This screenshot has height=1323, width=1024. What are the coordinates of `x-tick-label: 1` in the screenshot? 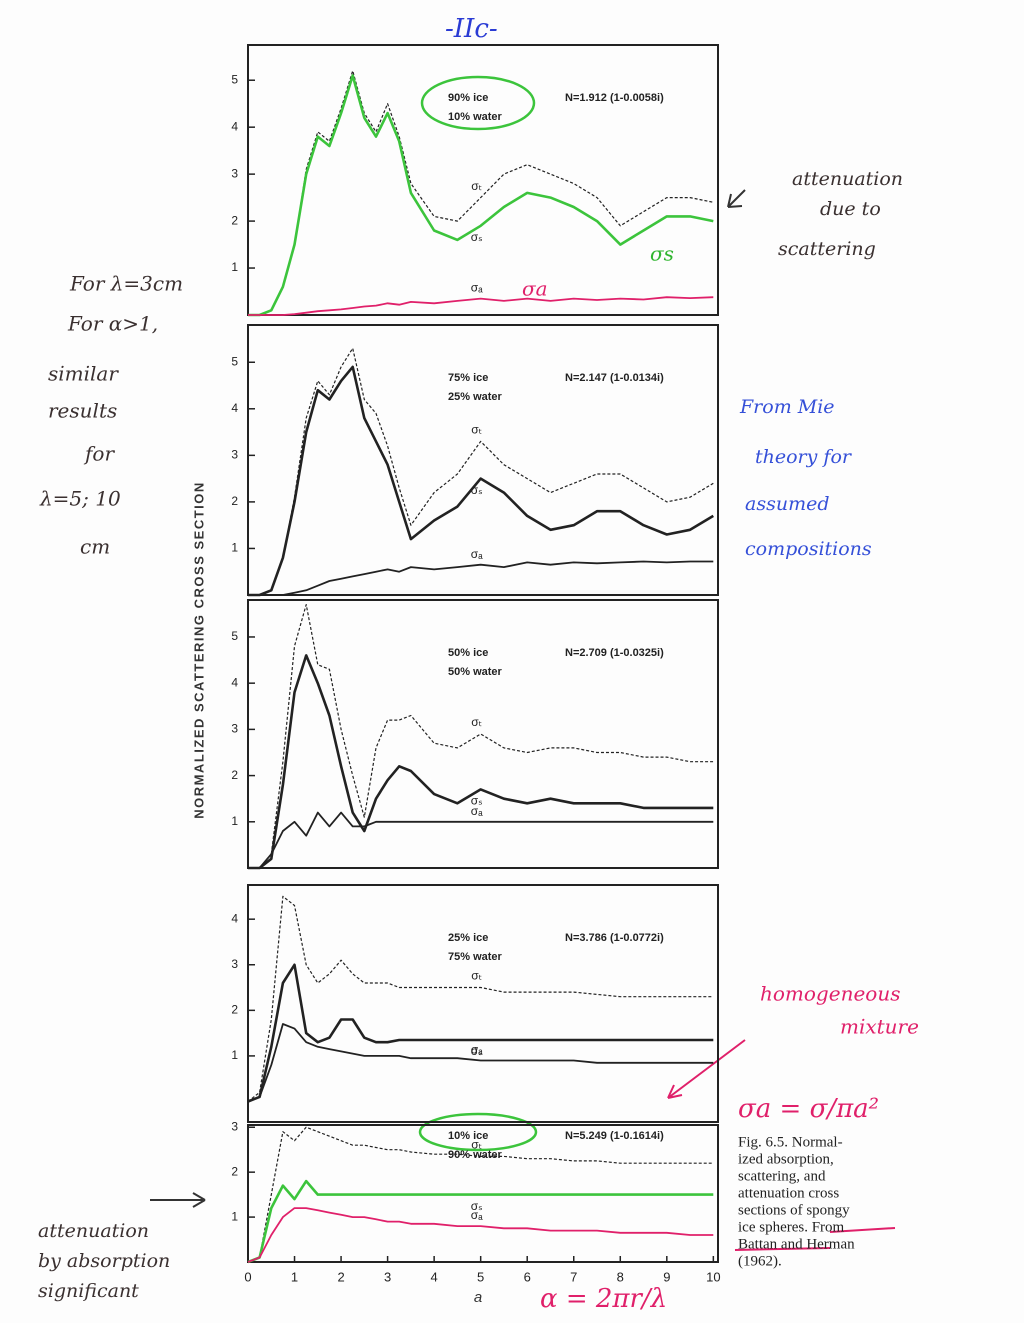 It's located at (294, 1276).